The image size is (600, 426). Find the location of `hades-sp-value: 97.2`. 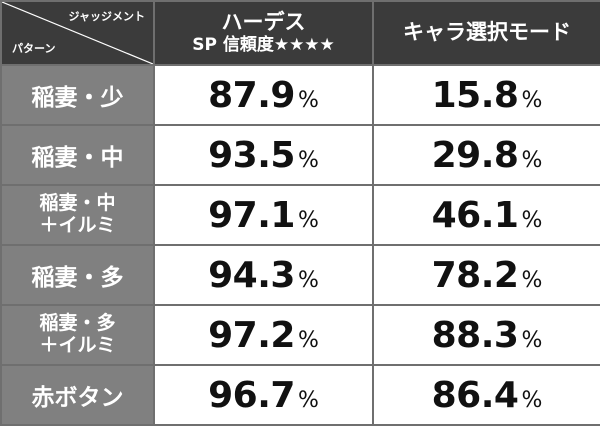

hades-sp-value: 97.2 is located at coordinates (251, 335).